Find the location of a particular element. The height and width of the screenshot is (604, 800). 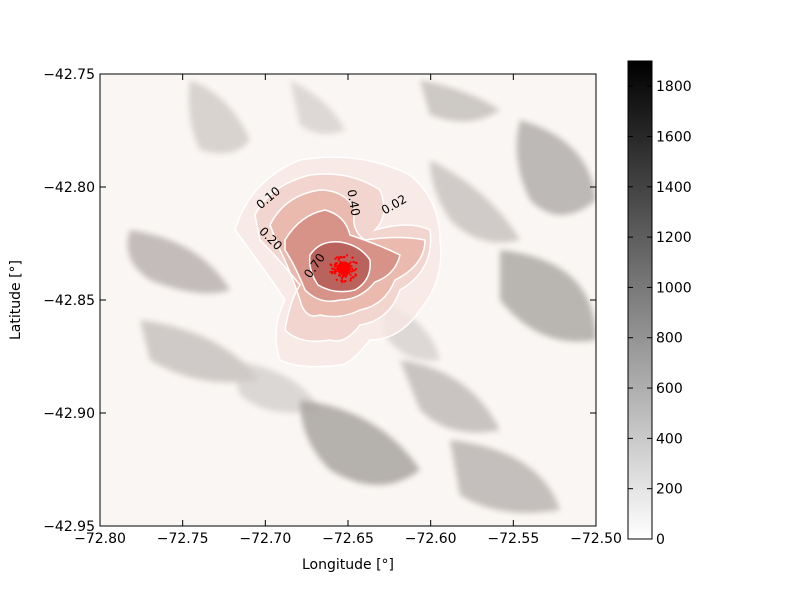

colorbar-tick-label: 1600 is located at coordinates (674, 137).